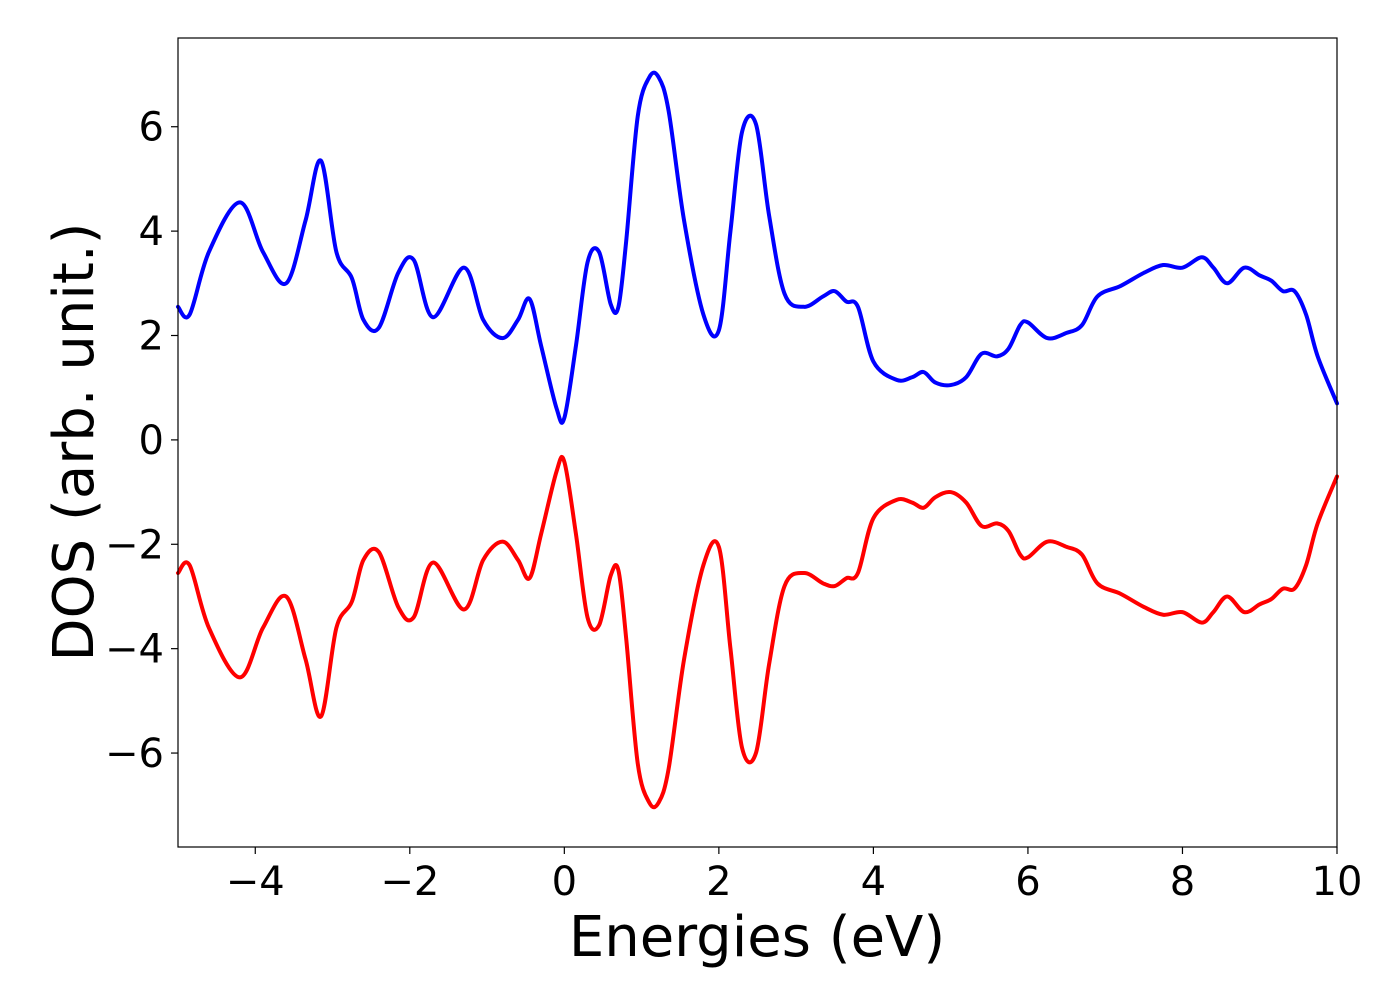 This screenshot has height=1000, width=1400. I want to click on x-tick-label: 10, so click(1337, 882).